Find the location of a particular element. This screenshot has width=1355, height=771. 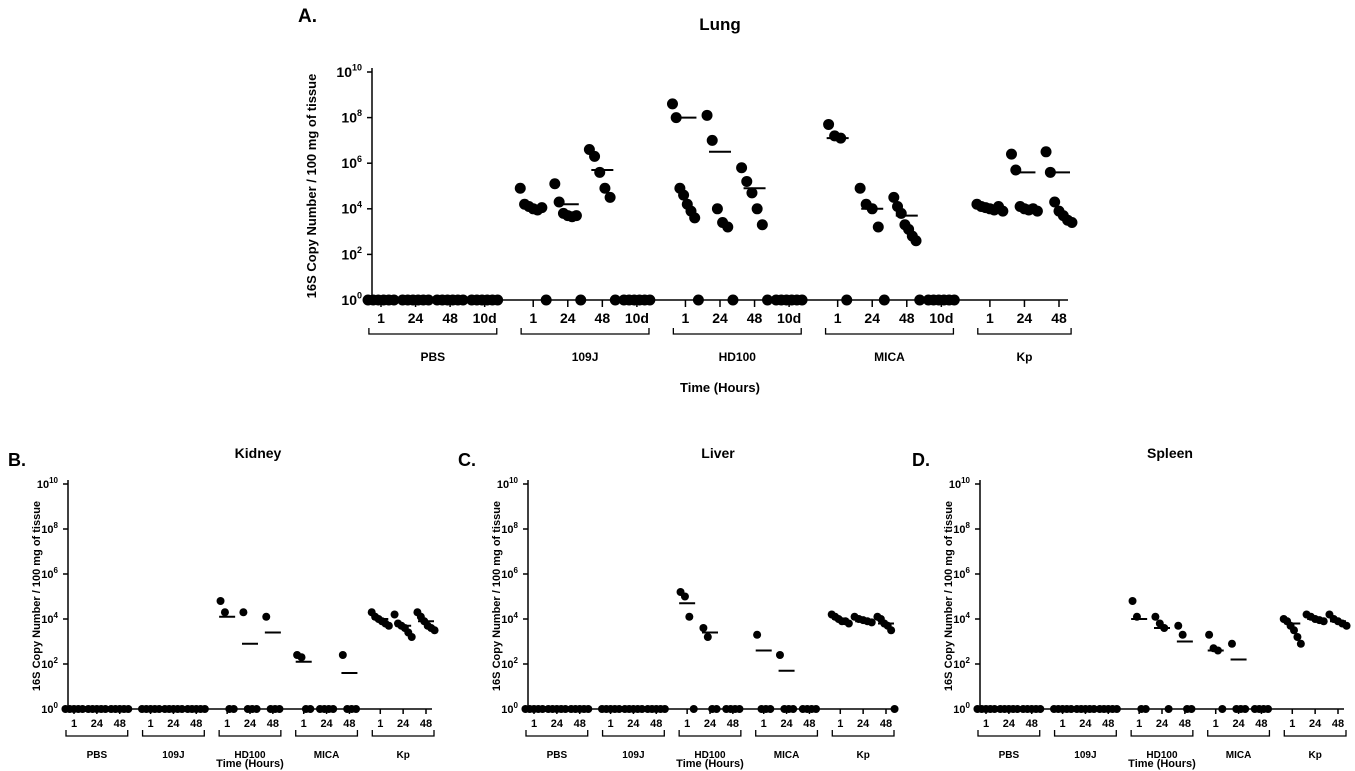

x-tick-label: 10d is located at coordinates (941, 318).